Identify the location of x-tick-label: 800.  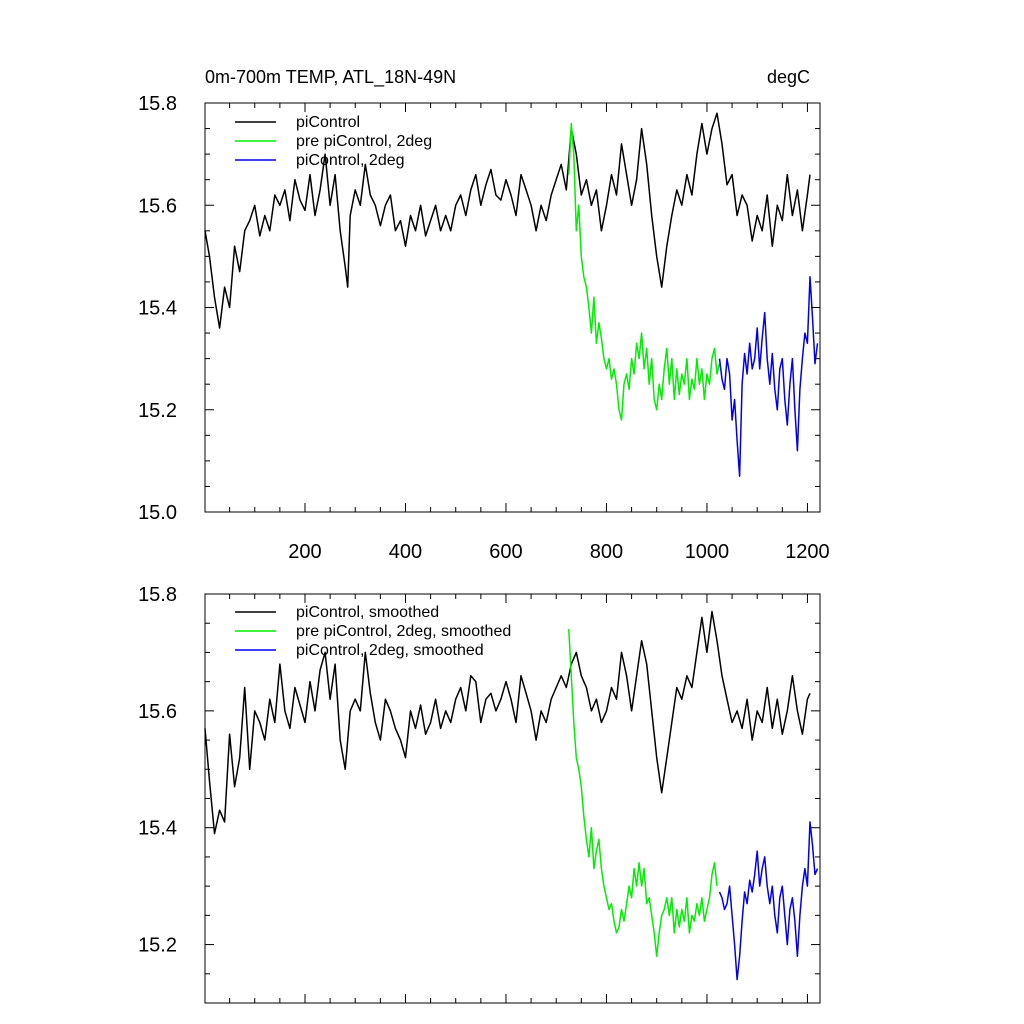
(606, 552).